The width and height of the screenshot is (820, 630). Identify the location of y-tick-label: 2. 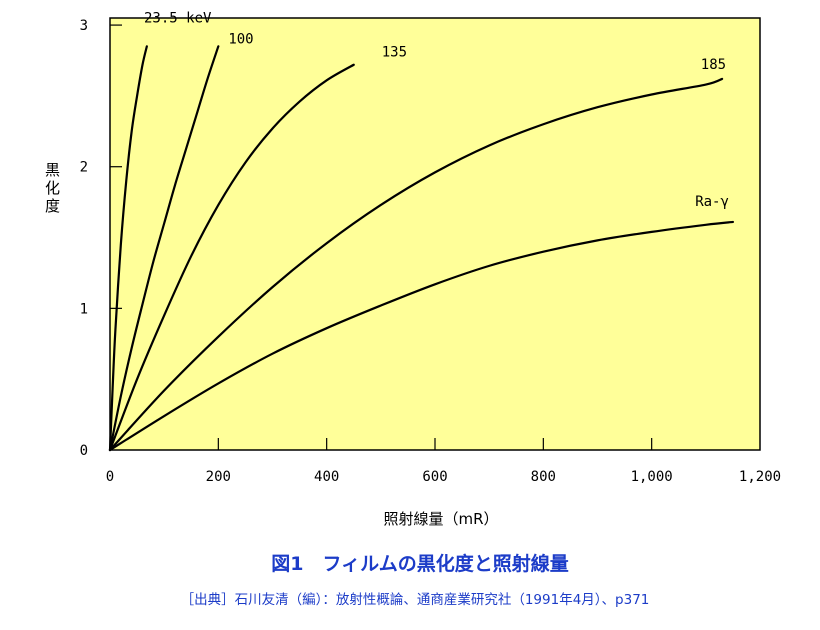
(84, 168).